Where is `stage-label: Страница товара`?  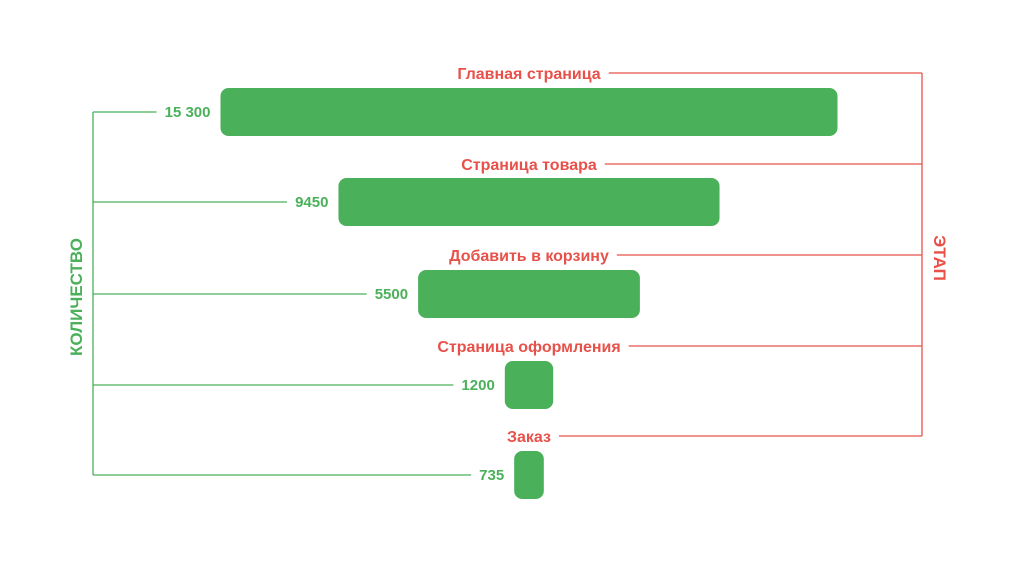
stage-label: Страница товара is located at coordinates (529, 165).